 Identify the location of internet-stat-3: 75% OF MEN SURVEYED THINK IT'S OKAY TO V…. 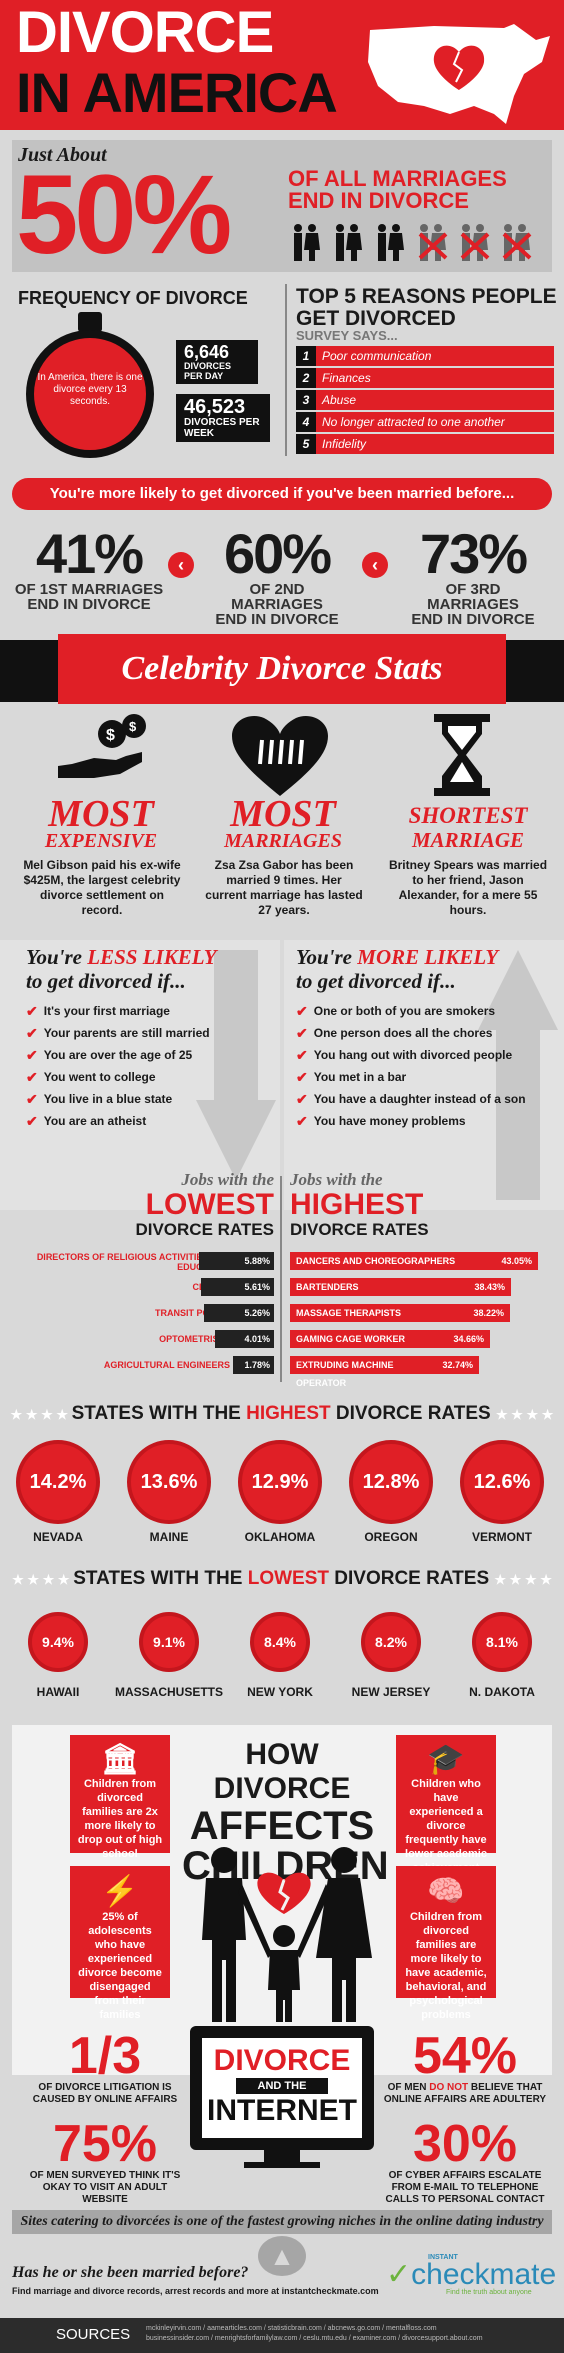
(105, 2162).